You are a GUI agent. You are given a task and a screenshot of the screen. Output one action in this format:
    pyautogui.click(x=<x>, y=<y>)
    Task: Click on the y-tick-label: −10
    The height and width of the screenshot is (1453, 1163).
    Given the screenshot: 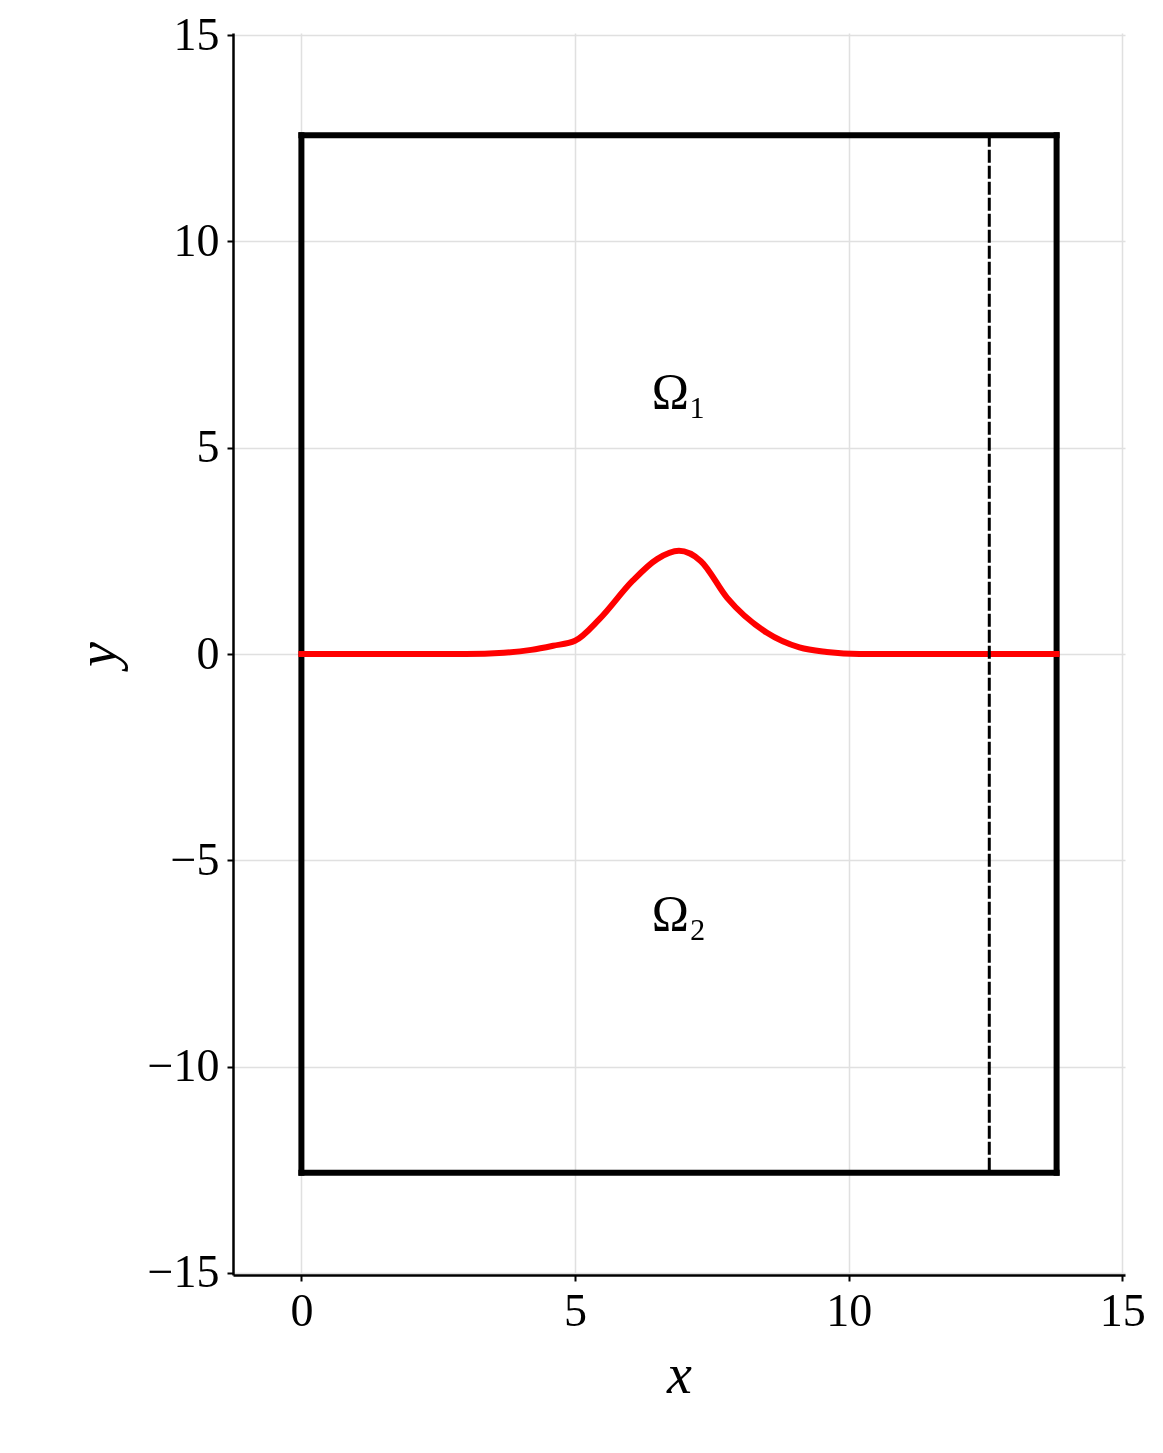 What is the action you would take?
    pyautogui.click(x=183, y=1066)
    